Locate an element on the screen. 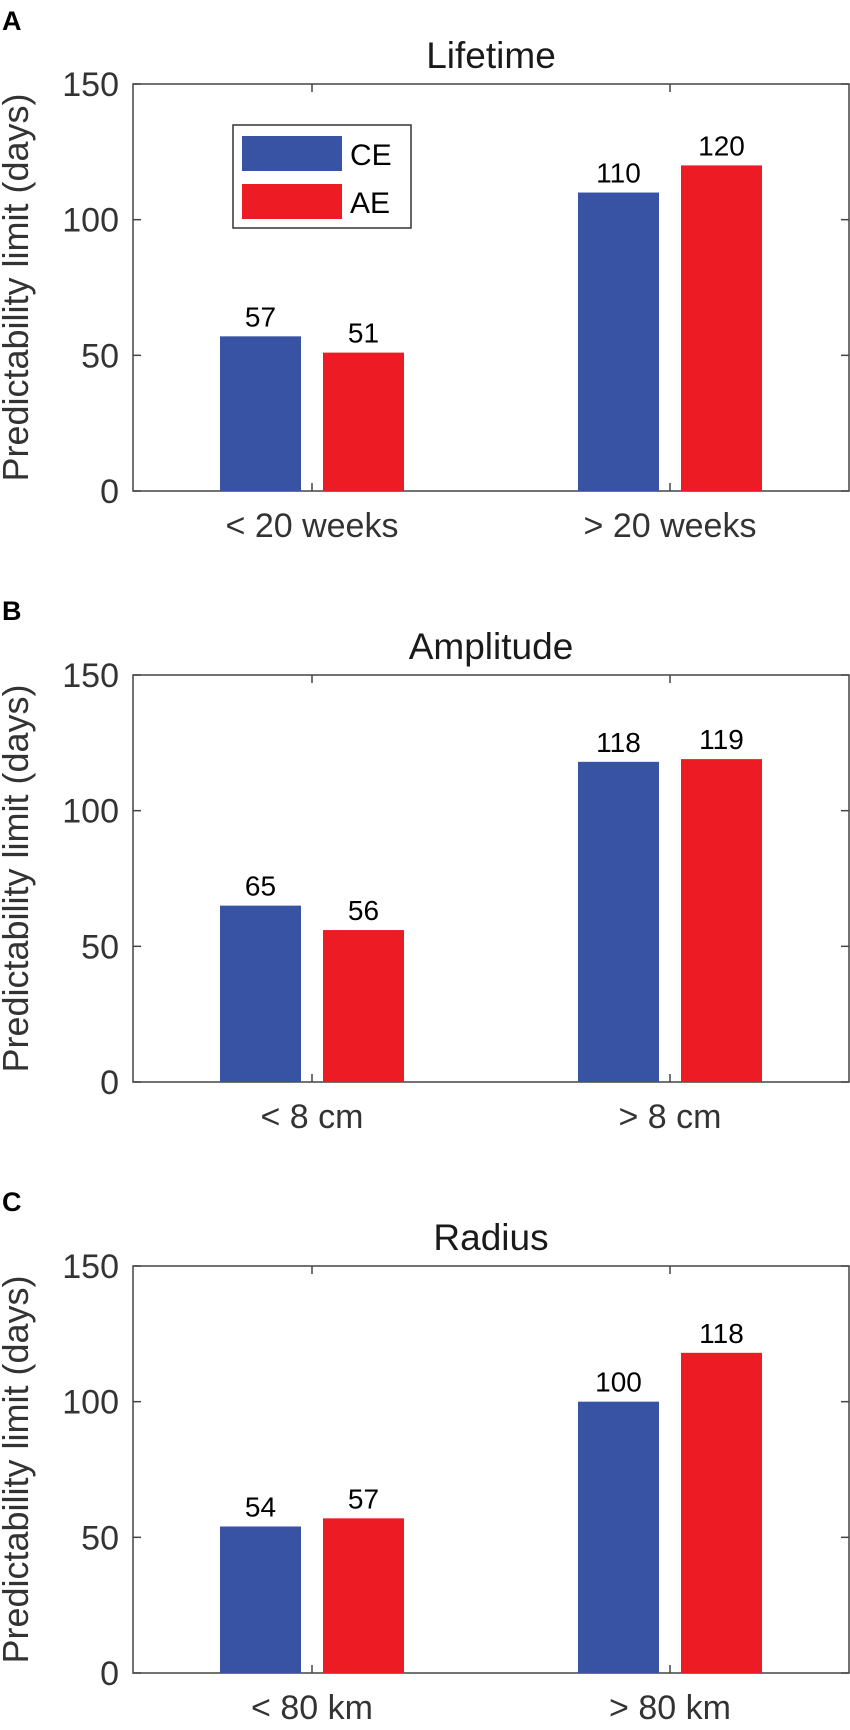 Image resolution: width=850 pixels, height=1730 pixels. panel-letter: B is located at coordinates (12, 611).